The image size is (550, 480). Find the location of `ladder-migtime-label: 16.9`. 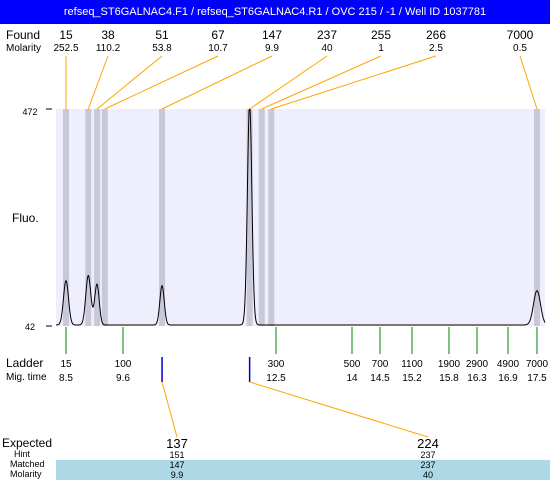

ladder-migtime-label: 16.9 is located at coordinates (508, 378).